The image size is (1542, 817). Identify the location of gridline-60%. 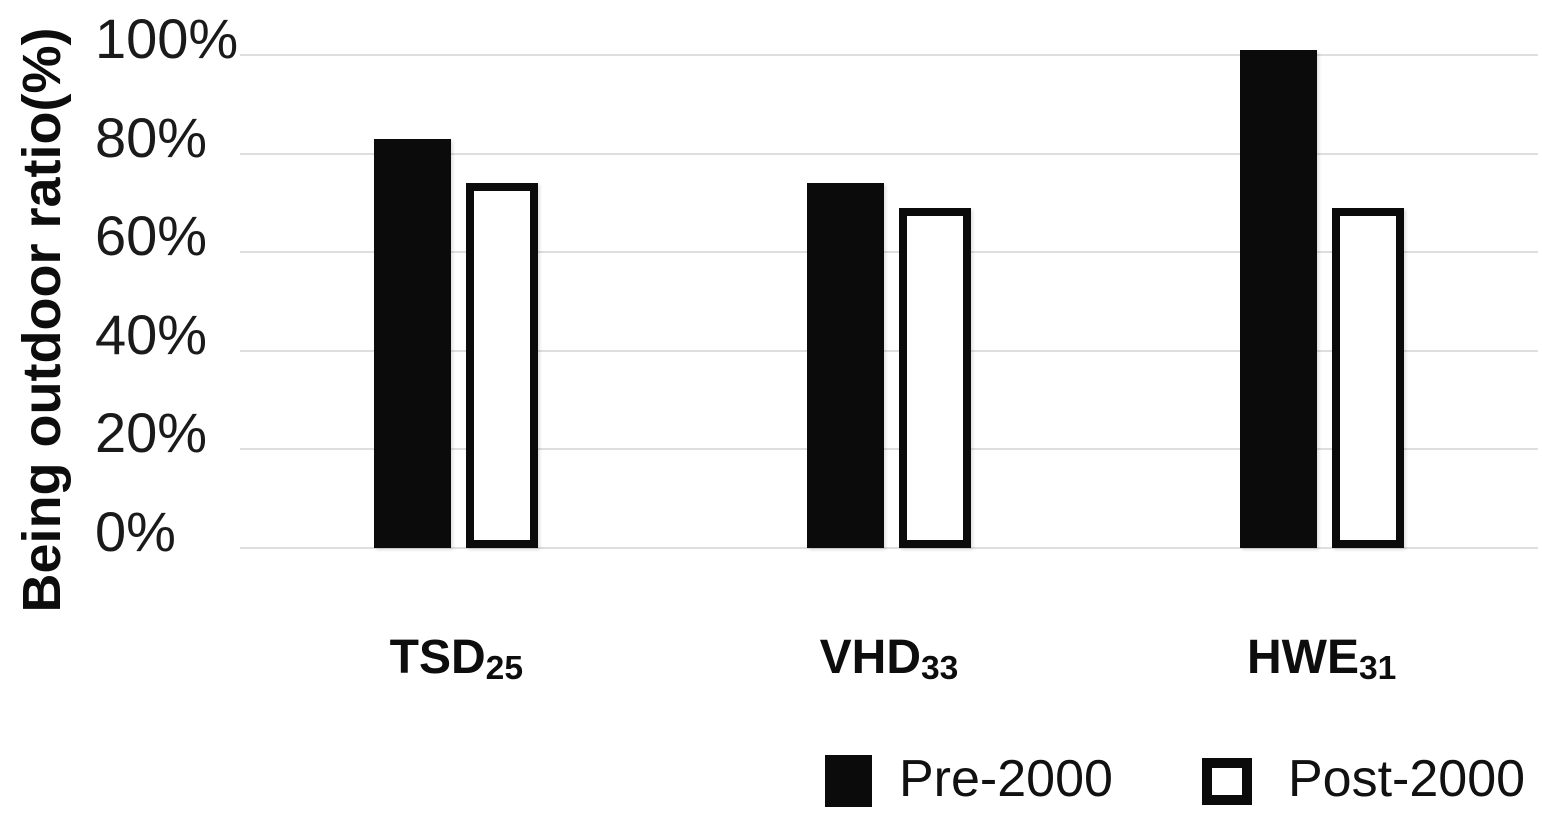
(889, 252).